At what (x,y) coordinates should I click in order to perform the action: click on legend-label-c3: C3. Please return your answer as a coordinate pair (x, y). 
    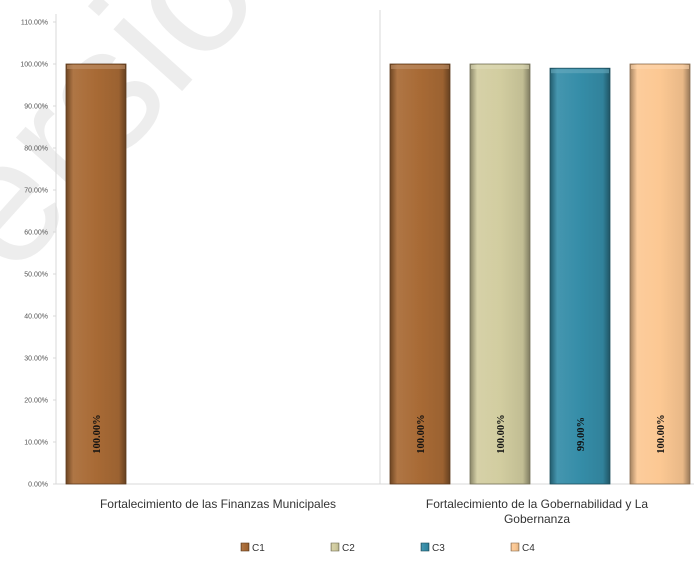
    Looking at the image, I should click on (438, 548).